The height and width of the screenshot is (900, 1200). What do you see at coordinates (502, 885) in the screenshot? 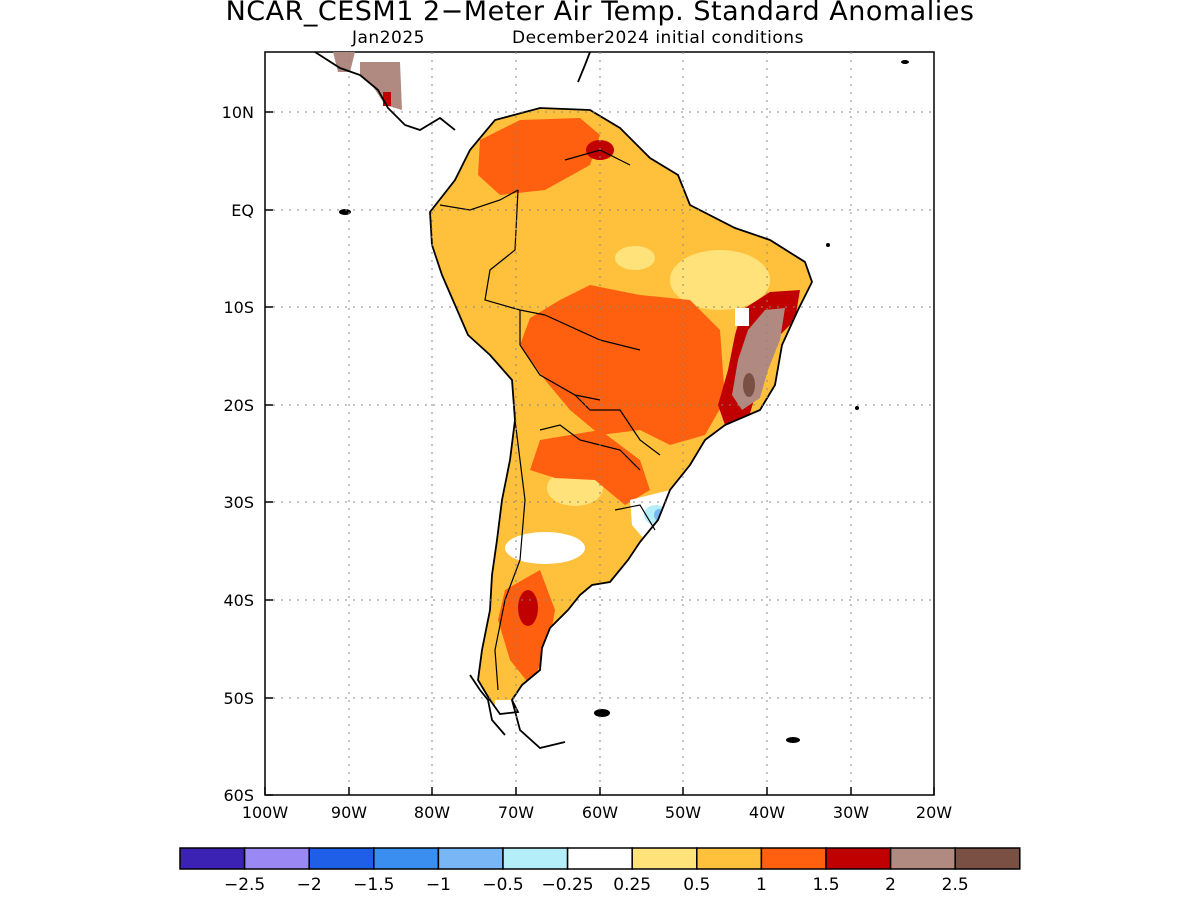
I see `legend-label: −0.5` at bounding box center [502, 885].